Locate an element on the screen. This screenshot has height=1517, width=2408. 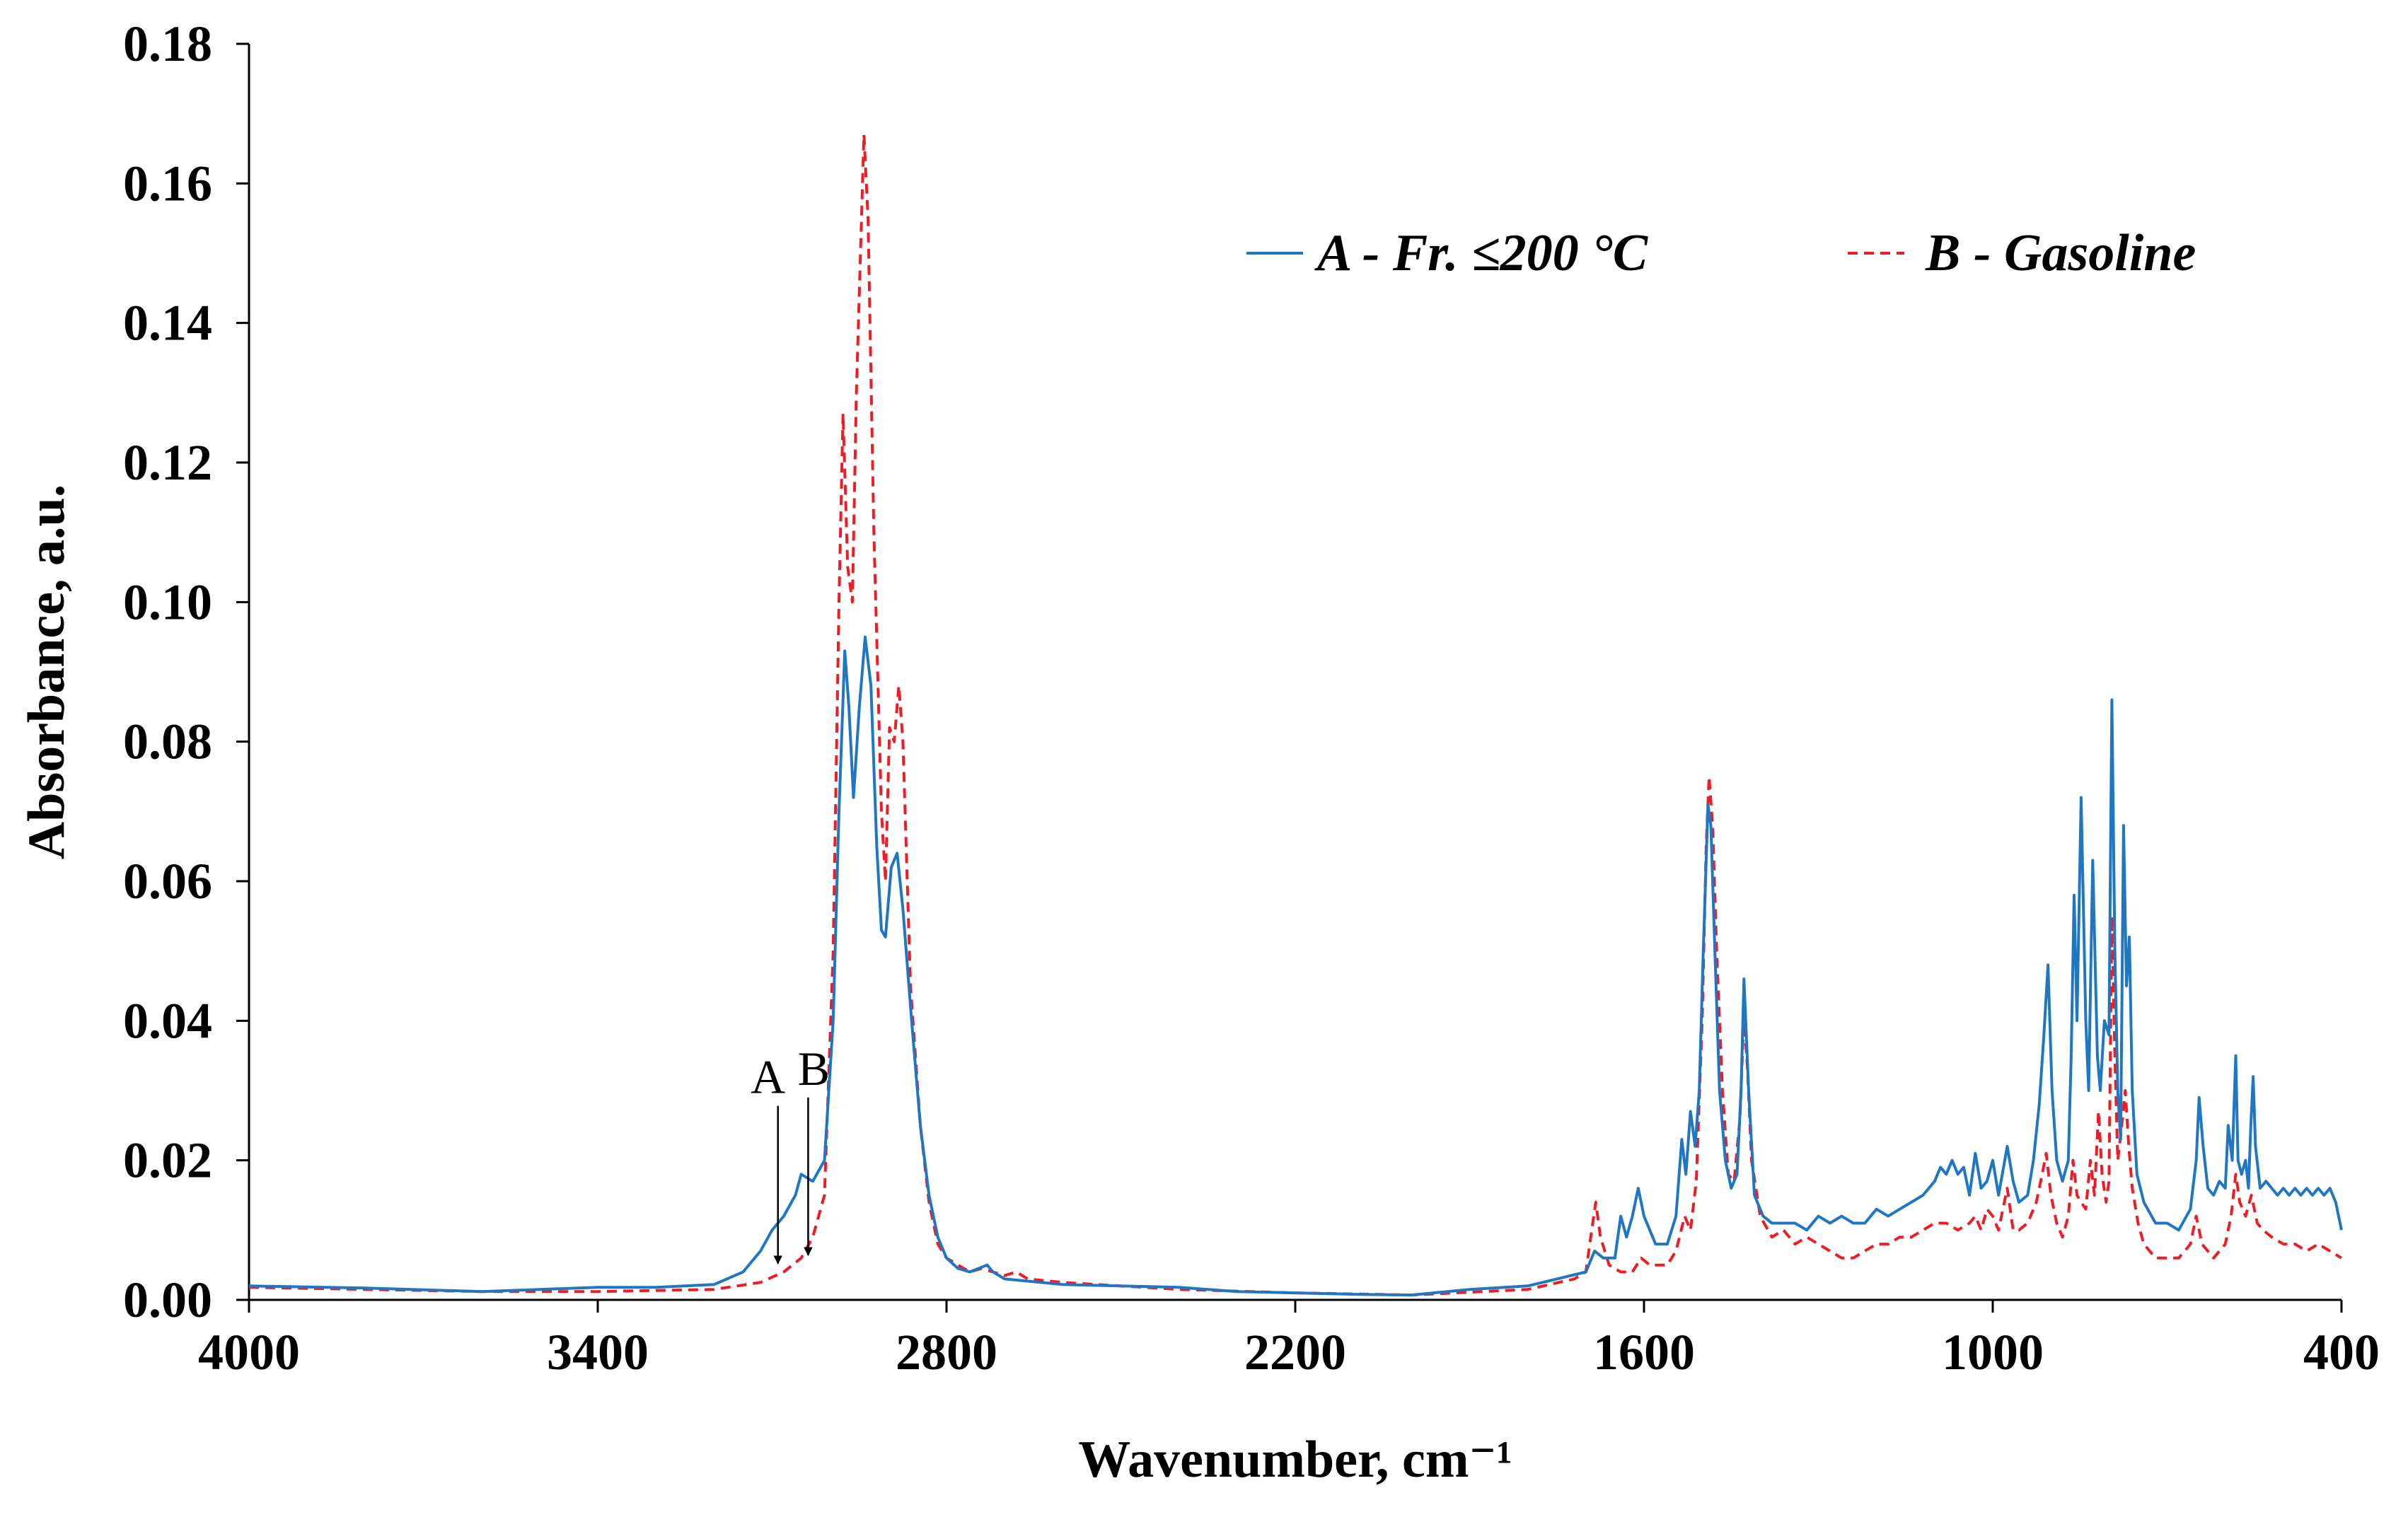
y-tick-label: 0.14 is located at coordinates (167, 323).